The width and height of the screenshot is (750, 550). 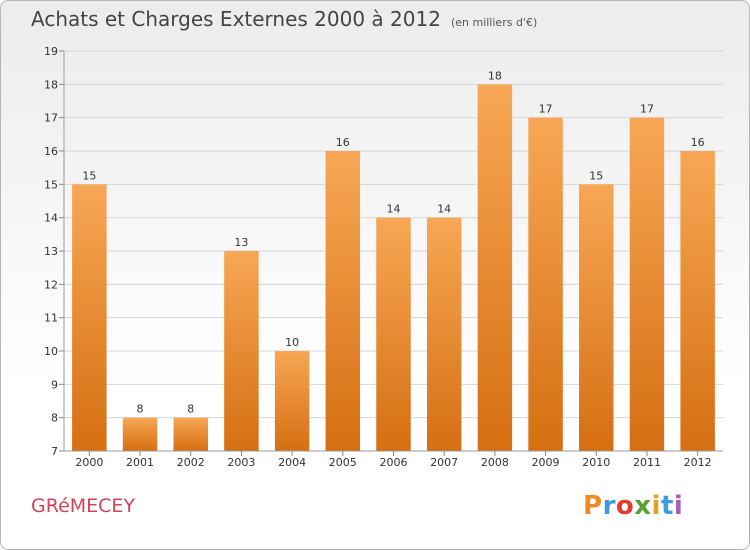 What do you see at coordinates (495, 267) in the screenshot?
I see `bar-2008` at bounding box center [495, 267].